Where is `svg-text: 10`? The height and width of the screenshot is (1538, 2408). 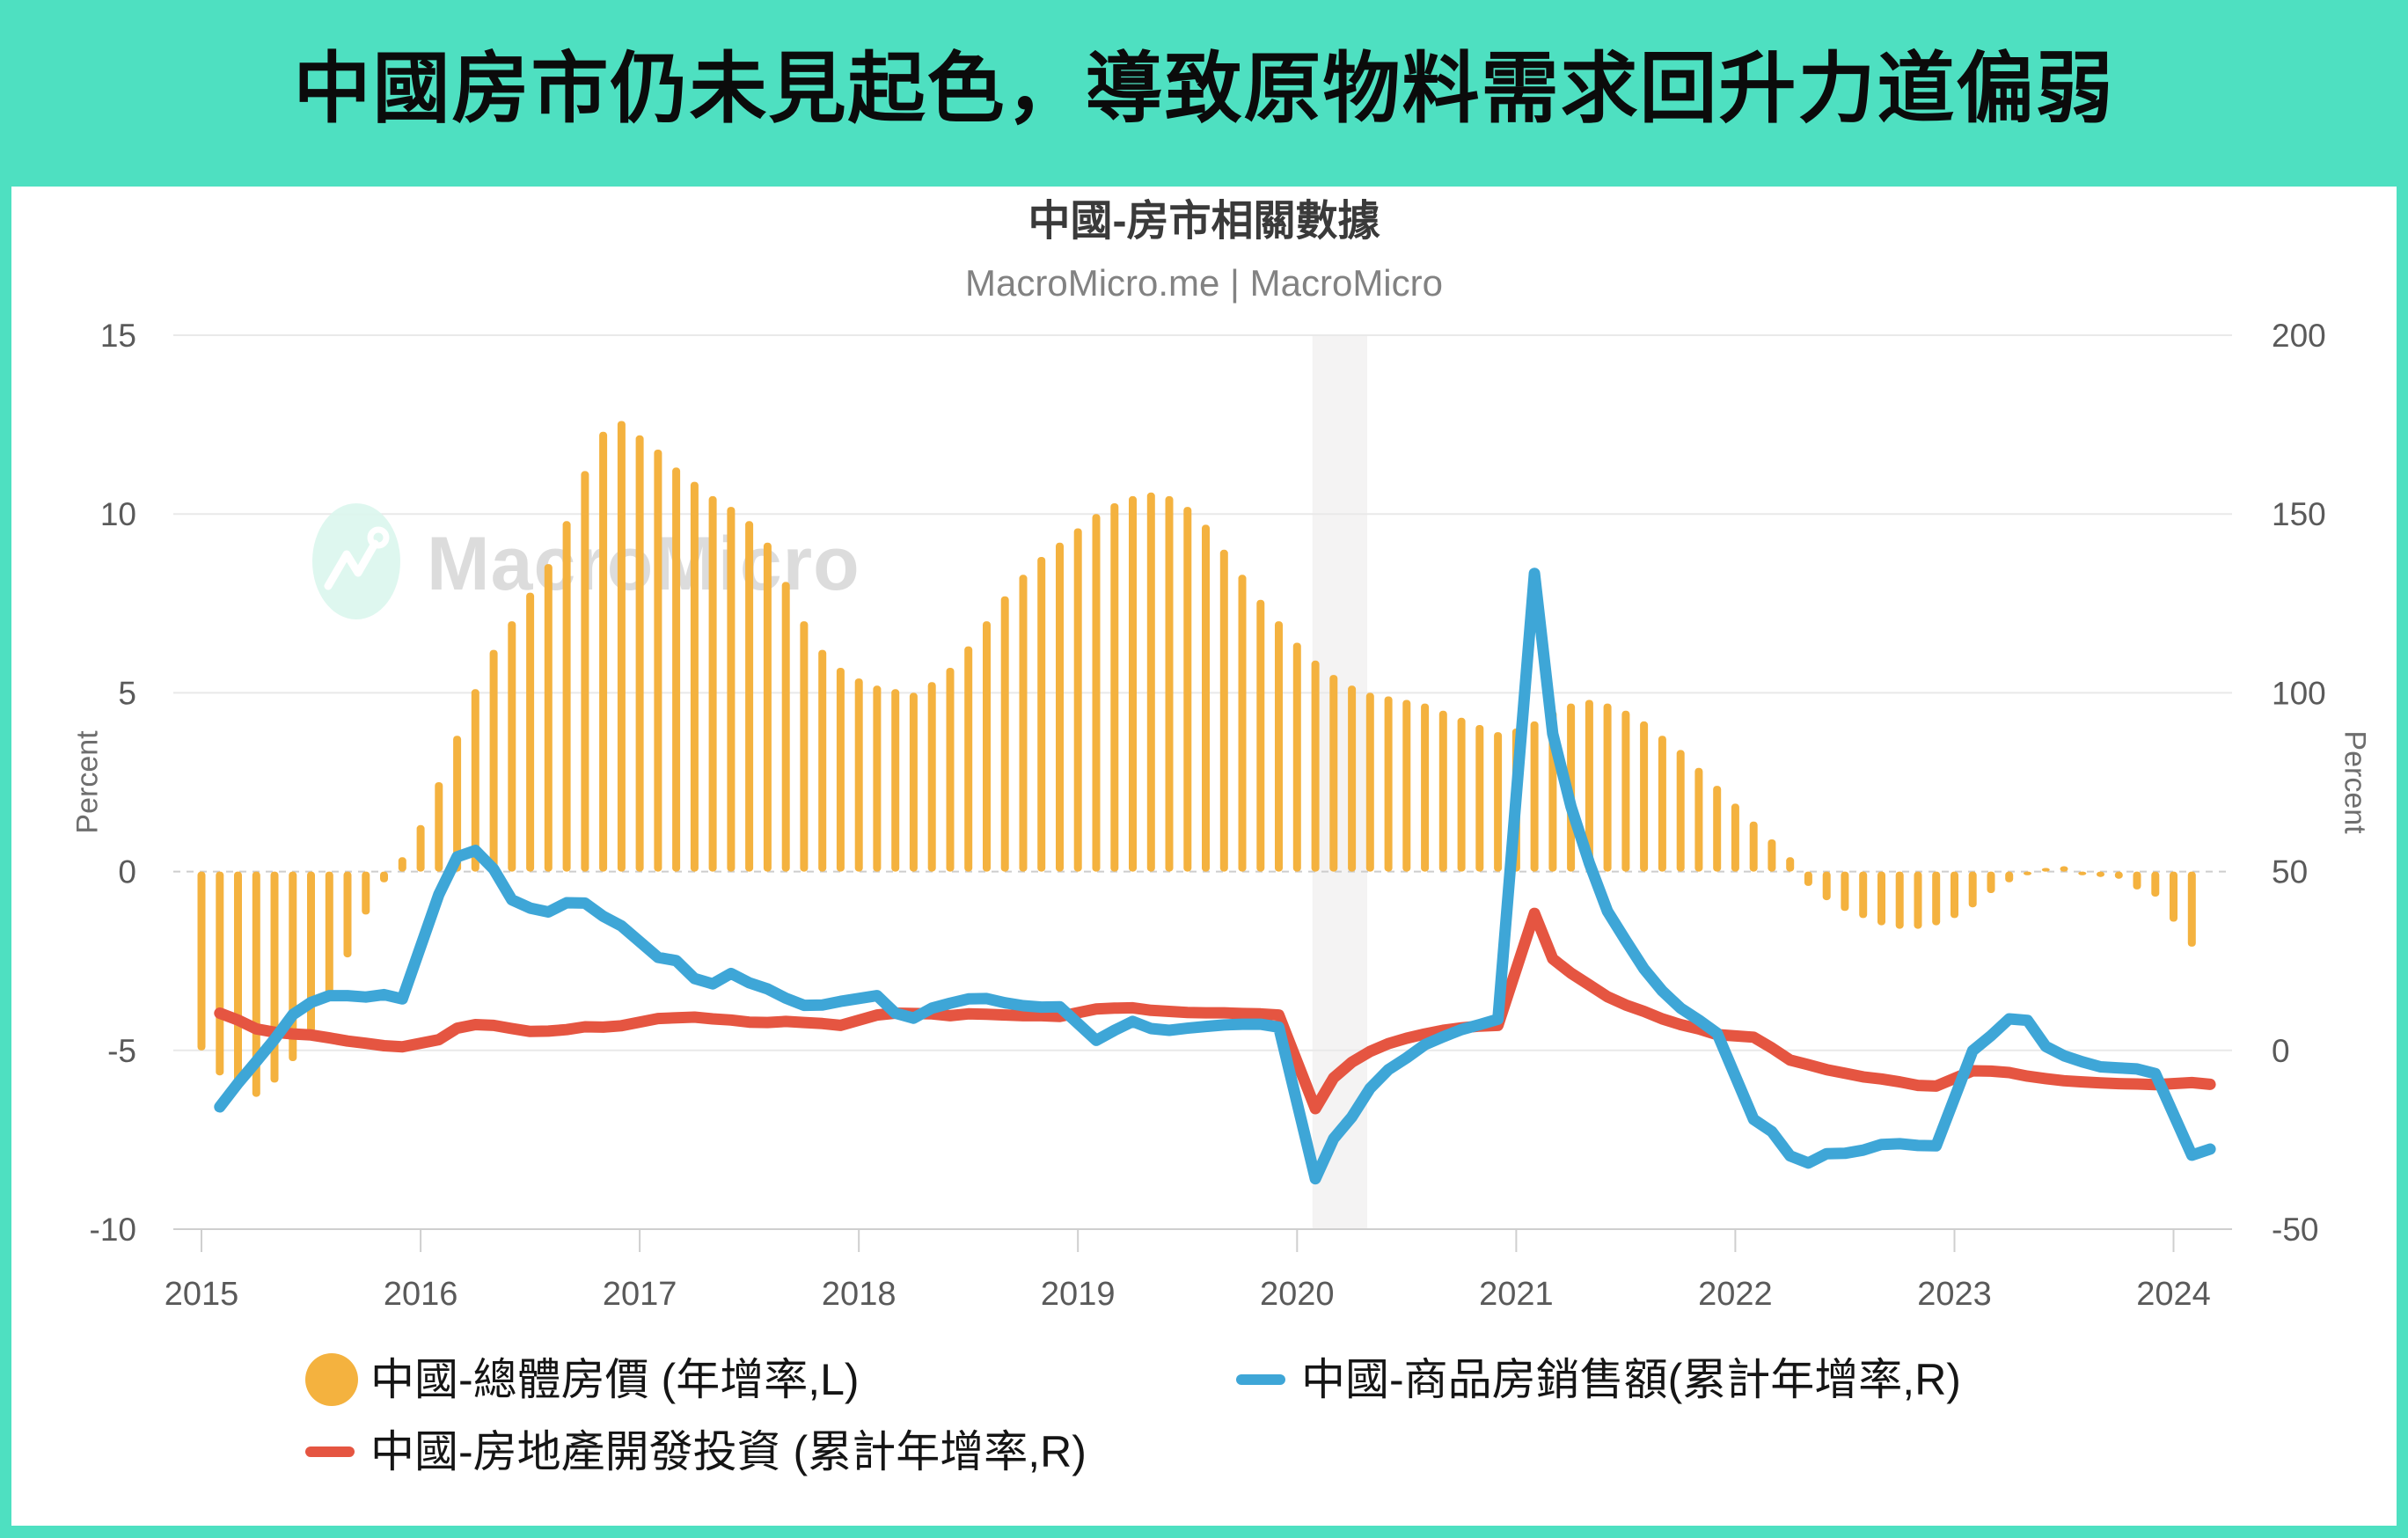
svg-text: 10 is located at coordinates (118, 514).